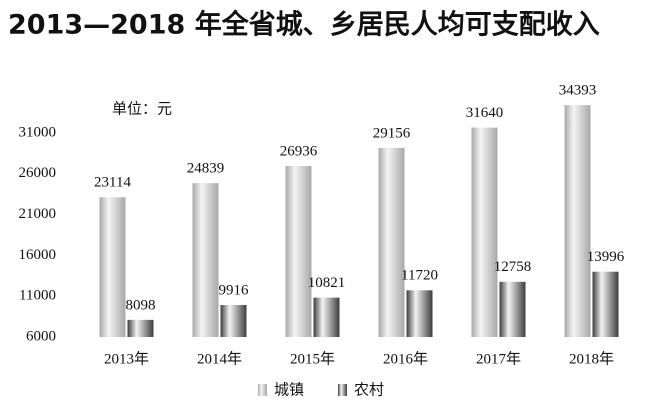 The height and width of the screenshot is (414, 648). Describe the element at coordinates (38, 214) in the screenshot. I see `y-tick-label: 21000` at that location.